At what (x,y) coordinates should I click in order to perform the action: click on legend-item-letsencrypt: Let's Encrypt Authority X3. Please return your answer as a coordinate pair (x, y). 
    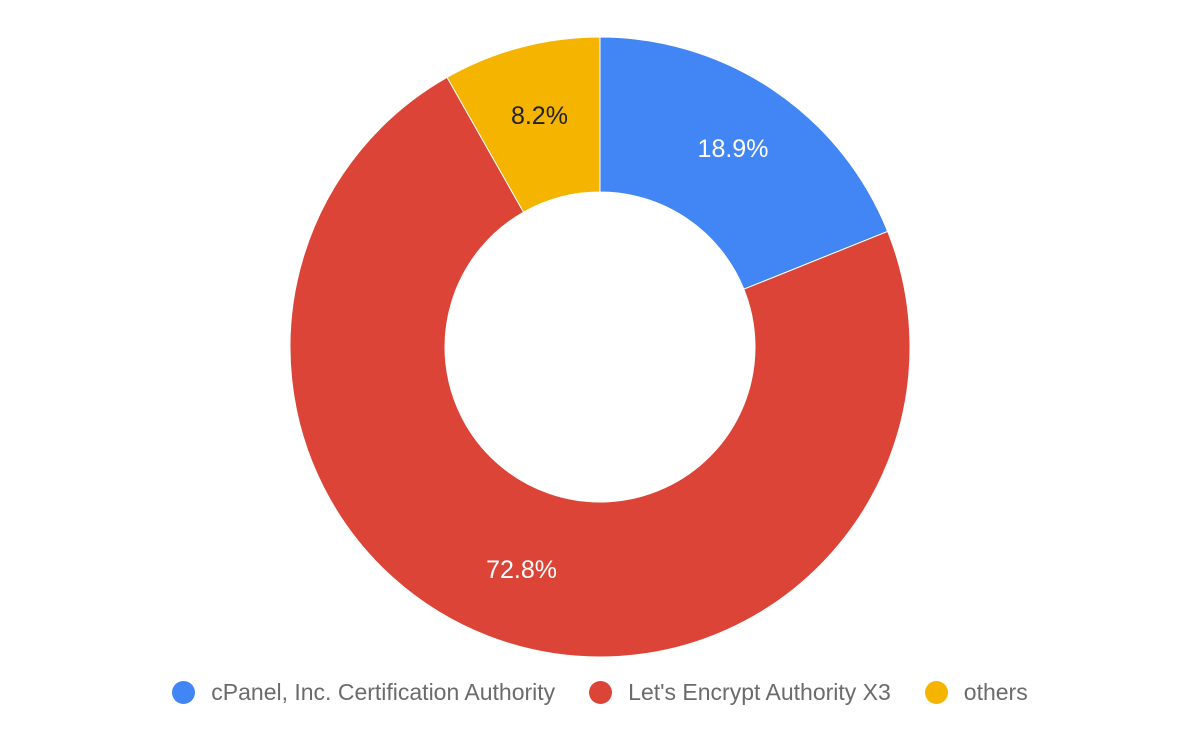
    Looking at the image, I should click on (740, 692).